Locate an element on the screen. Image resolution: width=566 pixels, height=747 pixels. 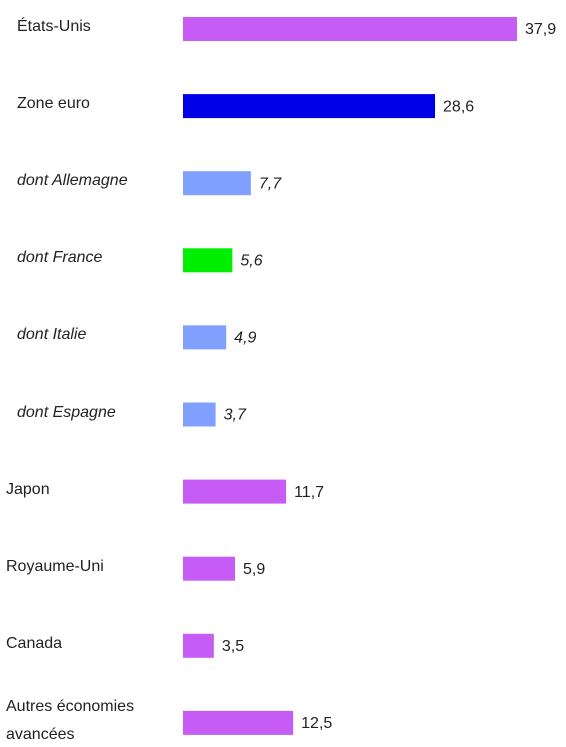
category-label: dont Allemagne is located at coordinates (72, 181).